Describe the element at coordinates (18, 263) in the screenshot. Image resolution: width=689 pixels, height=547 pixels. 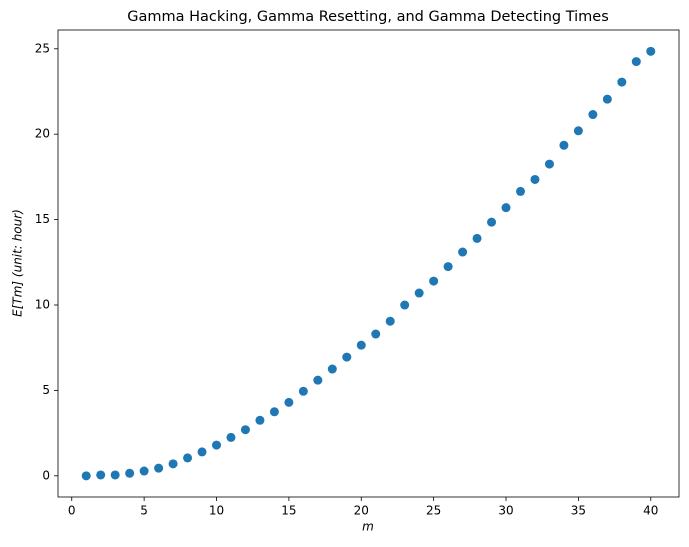
I see `y-axis-label: E[Tm] (unit: hour)` at that location.